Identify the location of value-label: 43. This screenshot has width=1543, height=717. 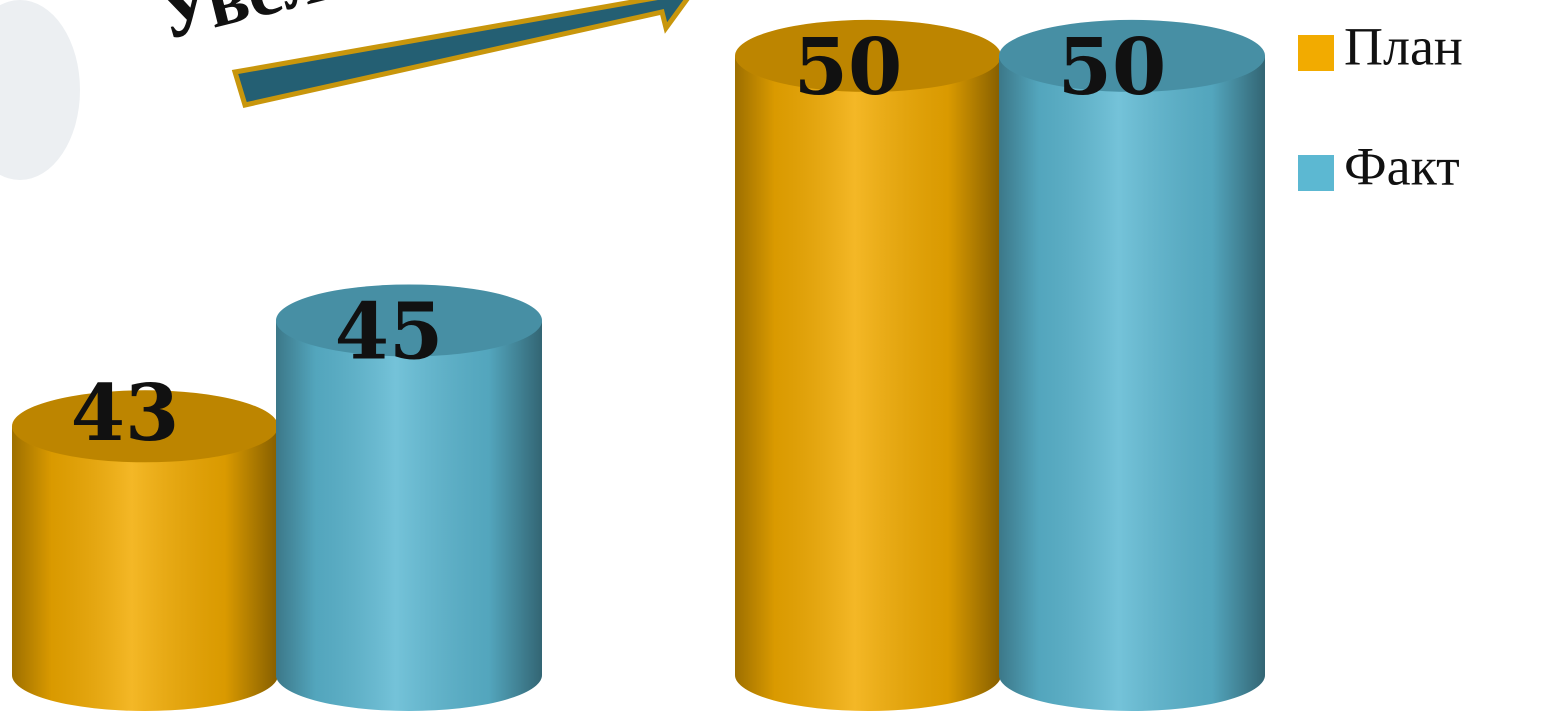
(125, 413).